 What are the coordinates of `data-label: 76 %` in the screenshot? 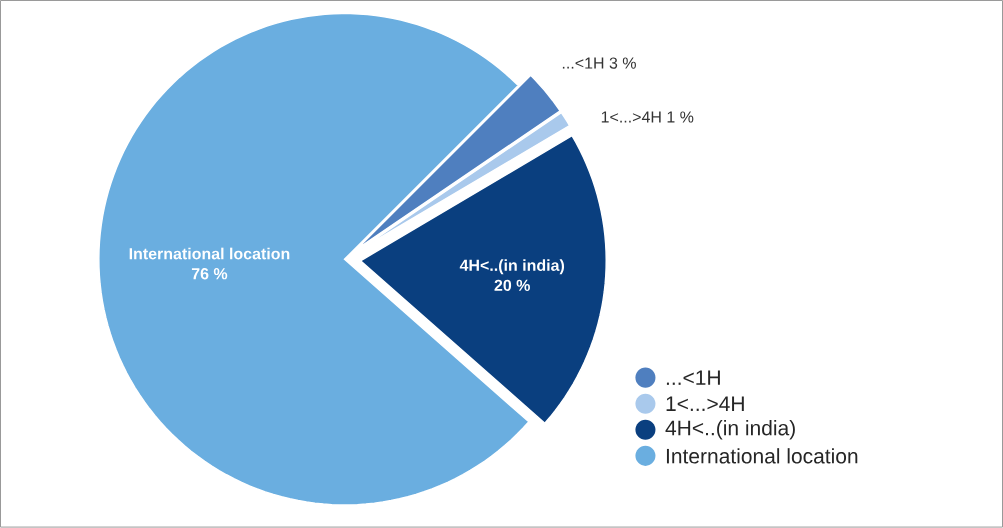 It's located at (209, 274).